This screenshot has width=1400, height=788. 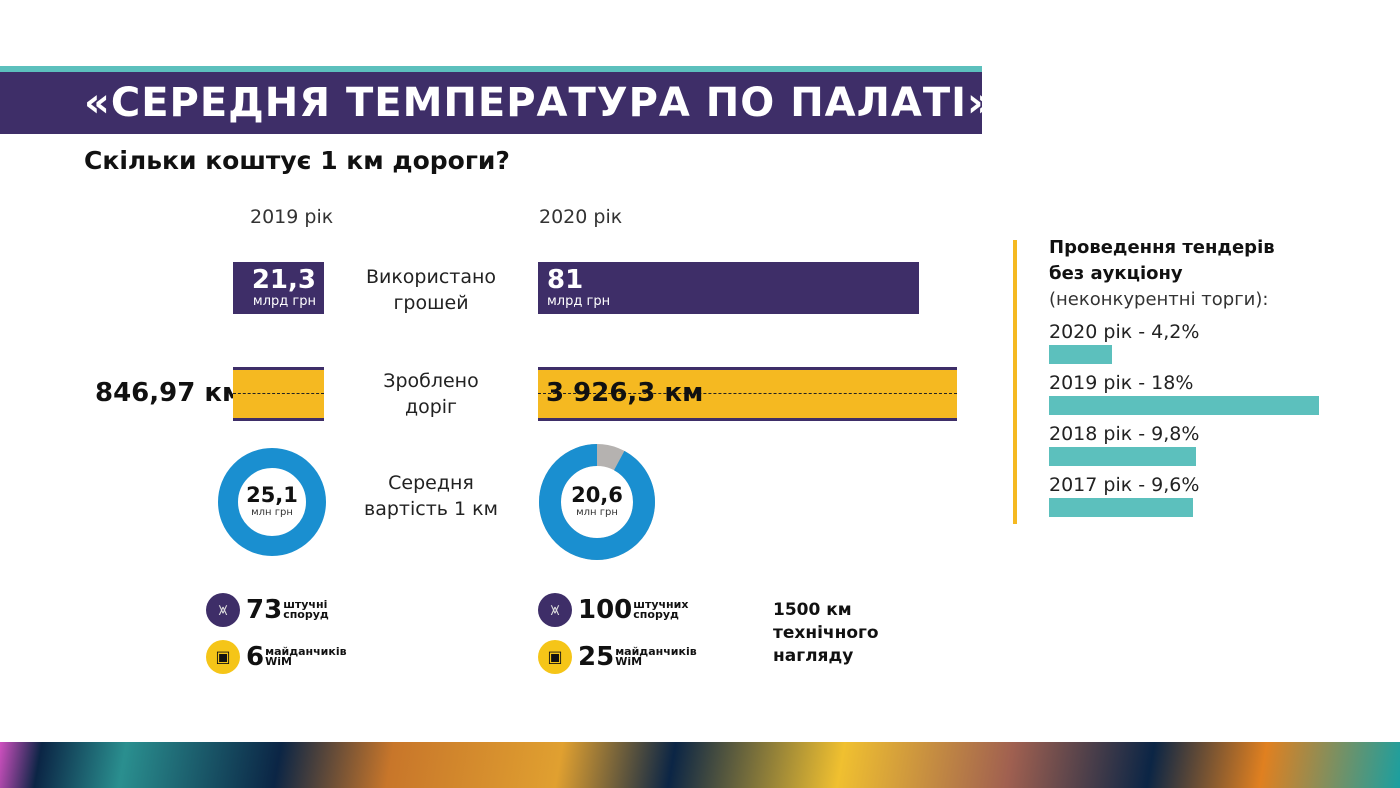 What do you see at coordinates (596, 657) in the screenshot?
I see `wim-2020-value: 25` at bounding box center [596, 657].